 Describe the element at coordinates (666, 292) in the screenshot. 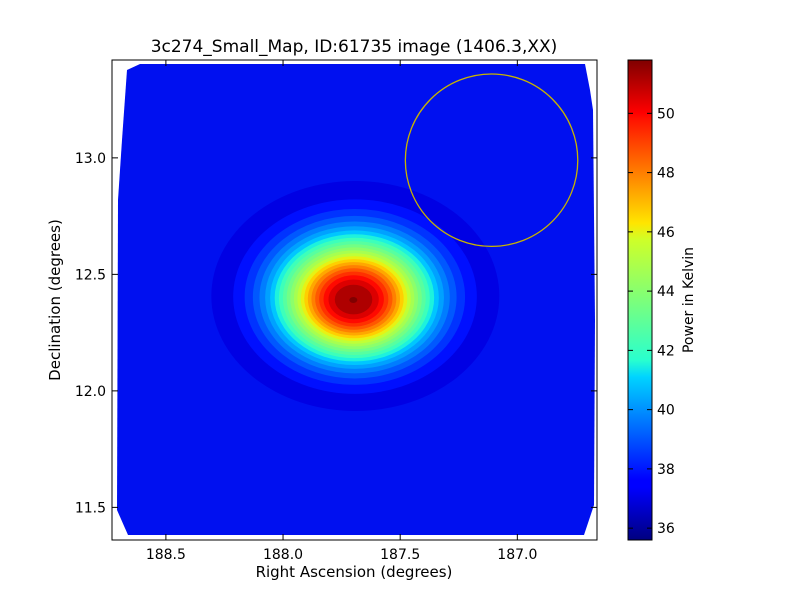

I see `colorbar-tick-label: 44` at that location.